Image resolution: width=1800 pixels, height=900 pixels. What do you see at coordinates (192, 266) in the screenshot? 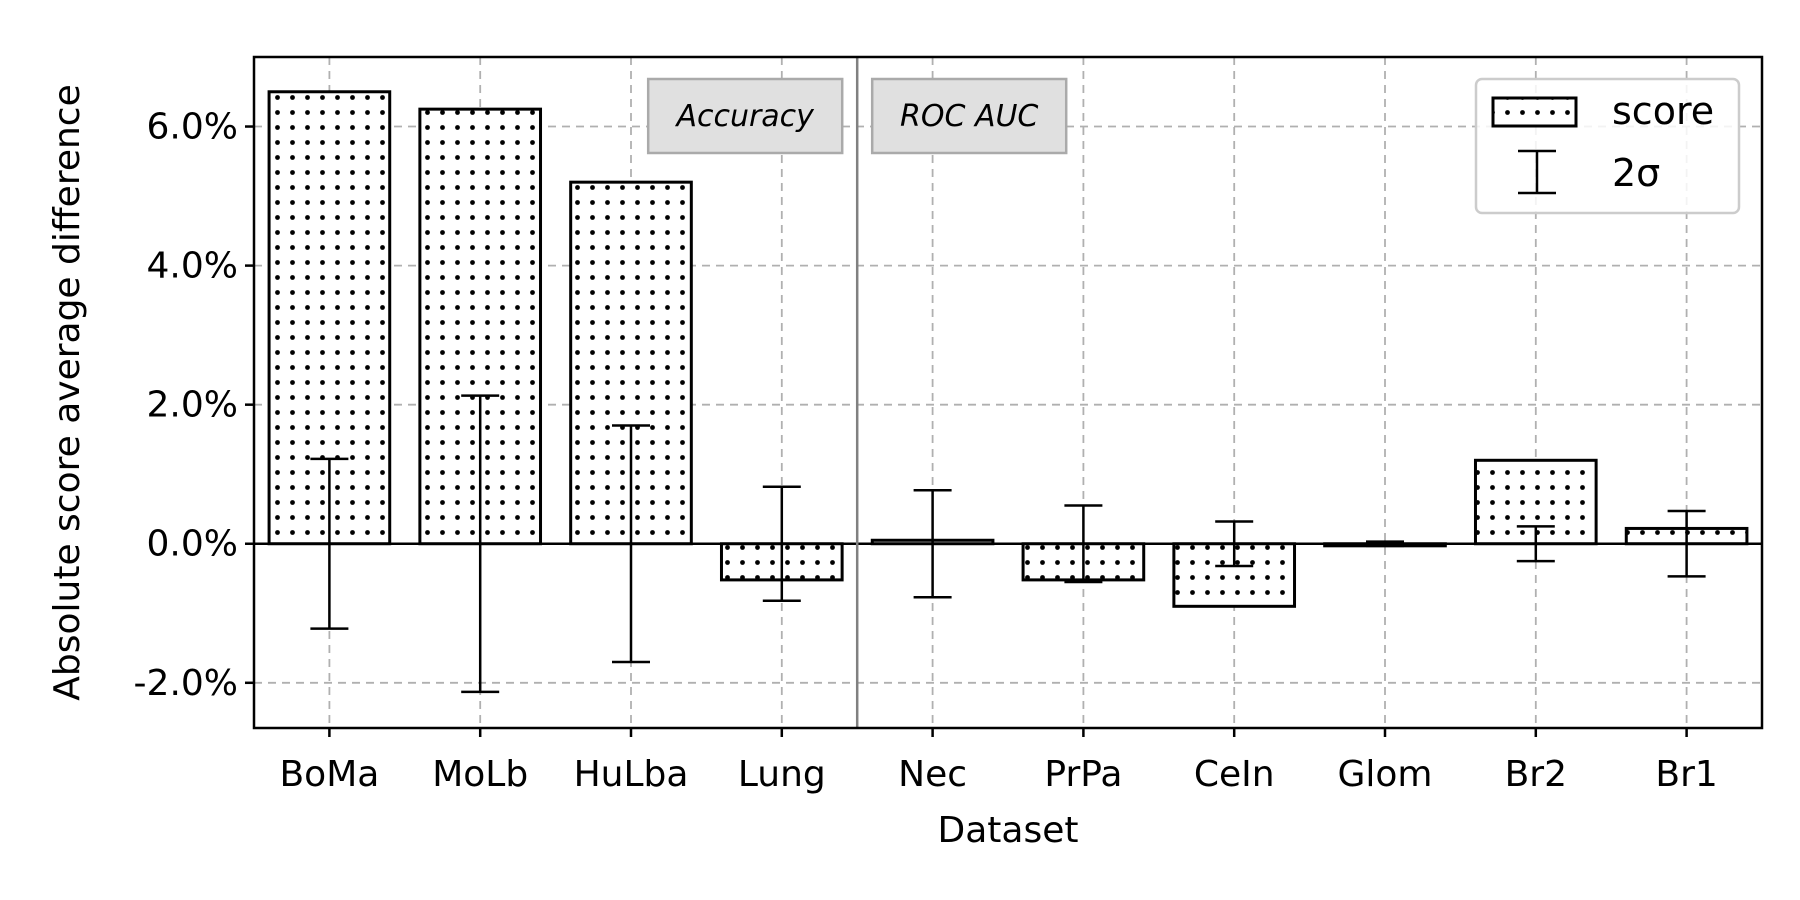
I see `y-tick-label: 4.0%` at bounding box center [192, 266].